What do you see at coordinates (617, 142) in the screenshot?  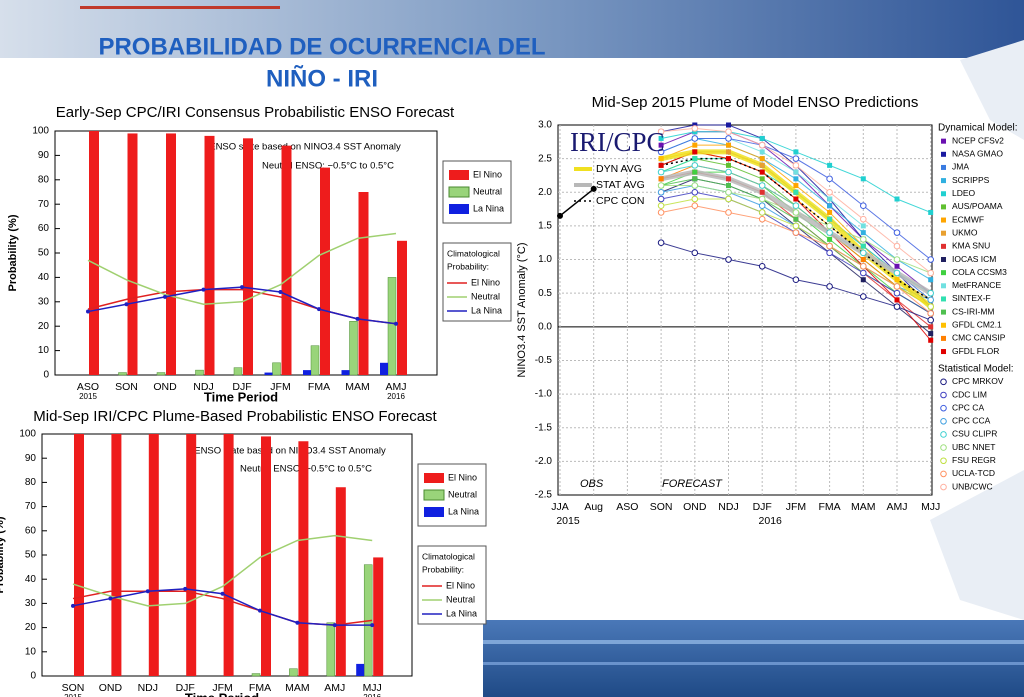 I see `logo: IRI/CPC` at bounding box center [617, 142].